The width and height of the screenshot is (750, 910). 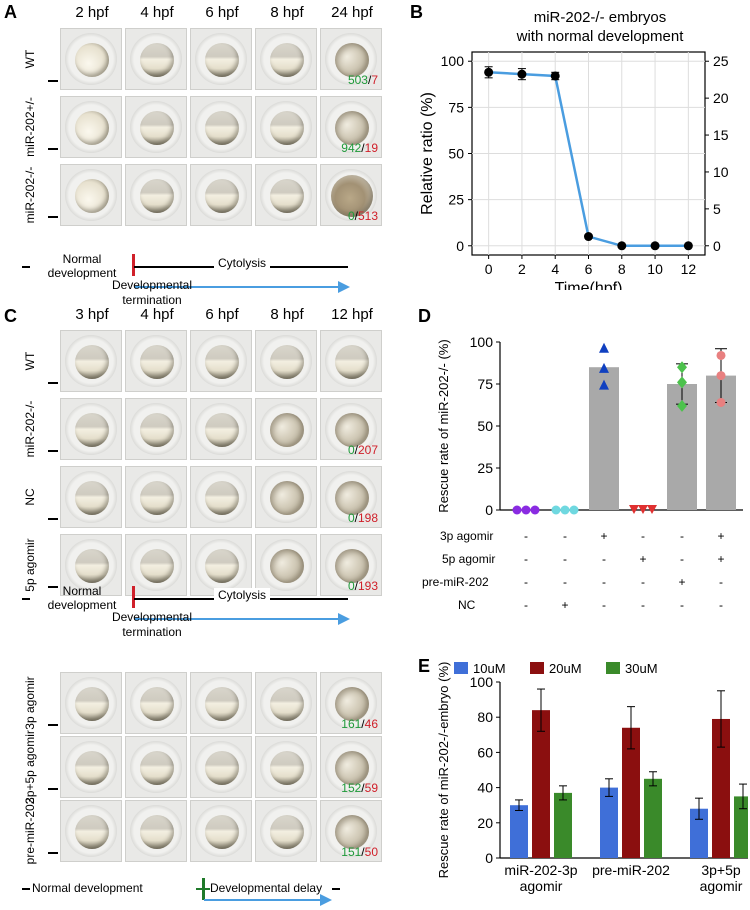 What do you see at coordinates (351, 148) in the screenshot?
I see `normal-count: 942` at bounding box center [351, 148].